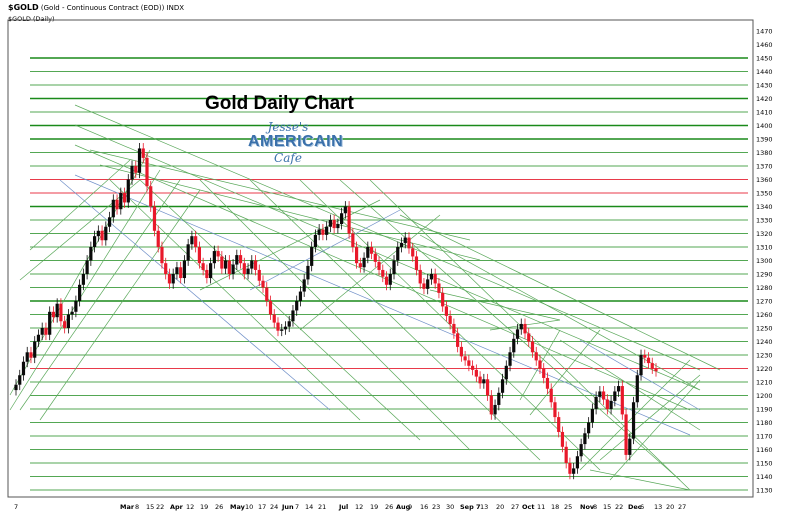  I want to click on x-tick-label: 23, so click(436, 507).